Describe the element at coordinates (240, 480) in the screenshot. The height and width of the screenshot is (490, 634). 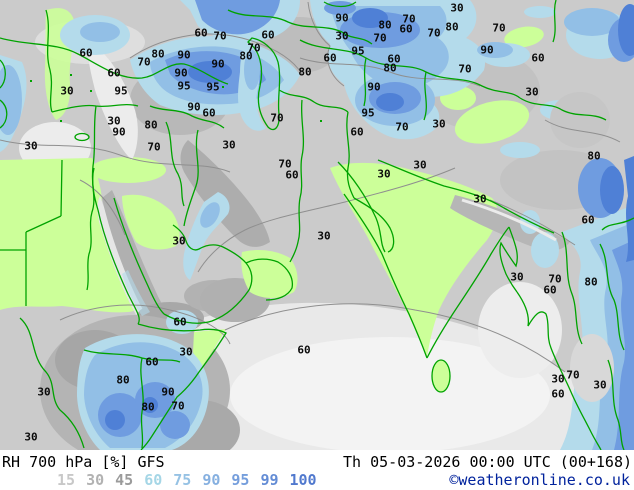
I see `legend-value-95: 95` at that location.